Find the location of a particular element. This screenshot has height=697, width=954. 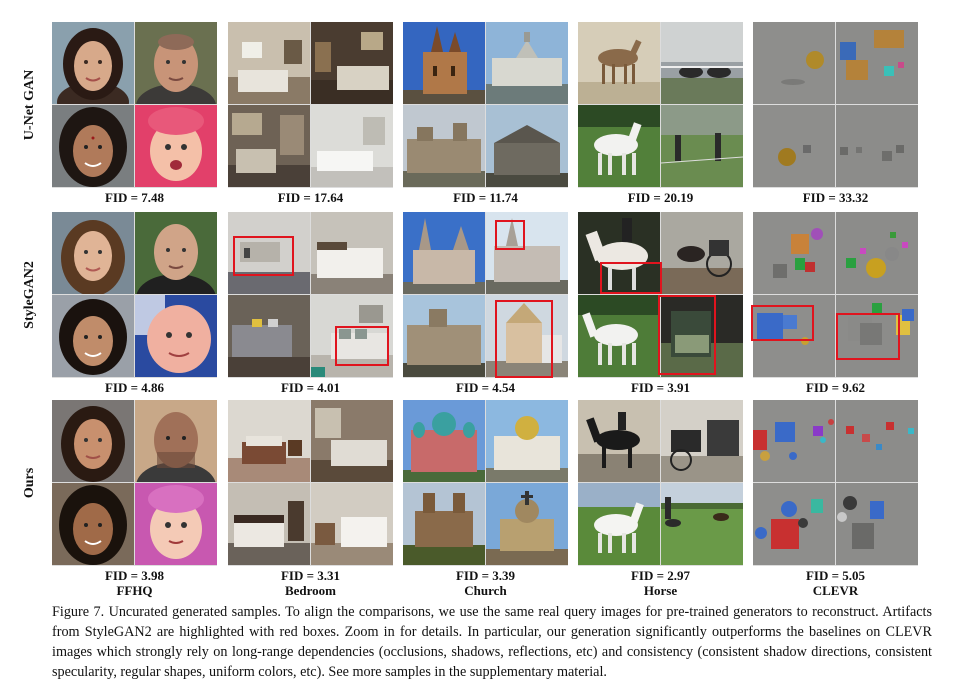

column-label-church: Church is located at coordinates (485, 590).